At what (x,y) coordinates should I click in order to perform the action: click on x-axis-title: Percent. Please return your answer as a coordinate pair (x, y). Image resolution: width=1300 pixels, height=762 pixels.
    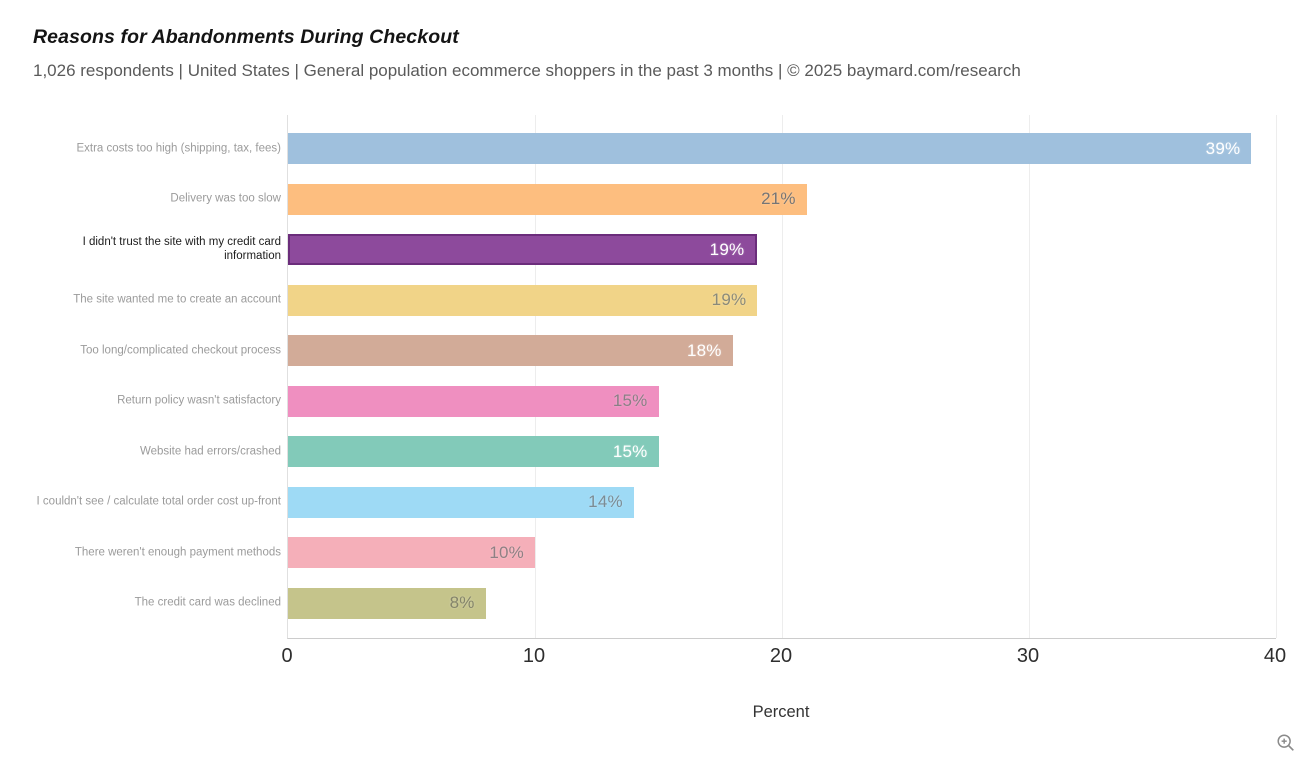
    Looking at the image, I should click on (781, 712).